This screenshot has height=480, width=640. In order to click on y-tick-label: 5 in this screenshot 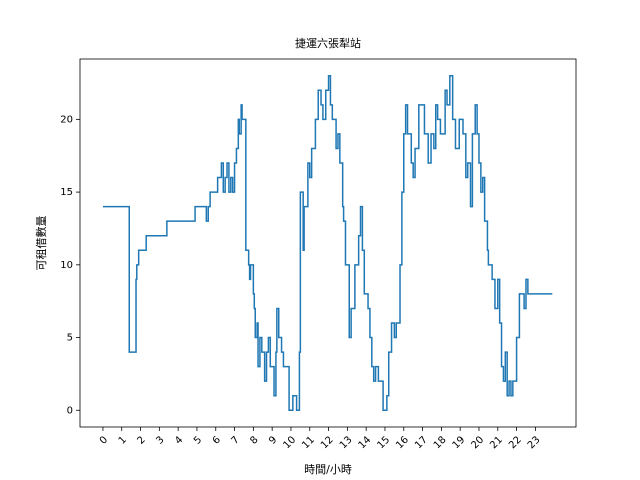, I will do `click(70, 338)`.